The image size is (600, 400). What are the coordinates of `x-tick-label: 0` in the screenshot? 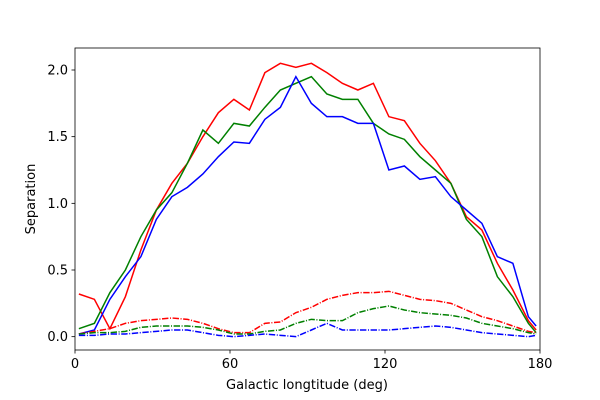 It's located at (75, 364).